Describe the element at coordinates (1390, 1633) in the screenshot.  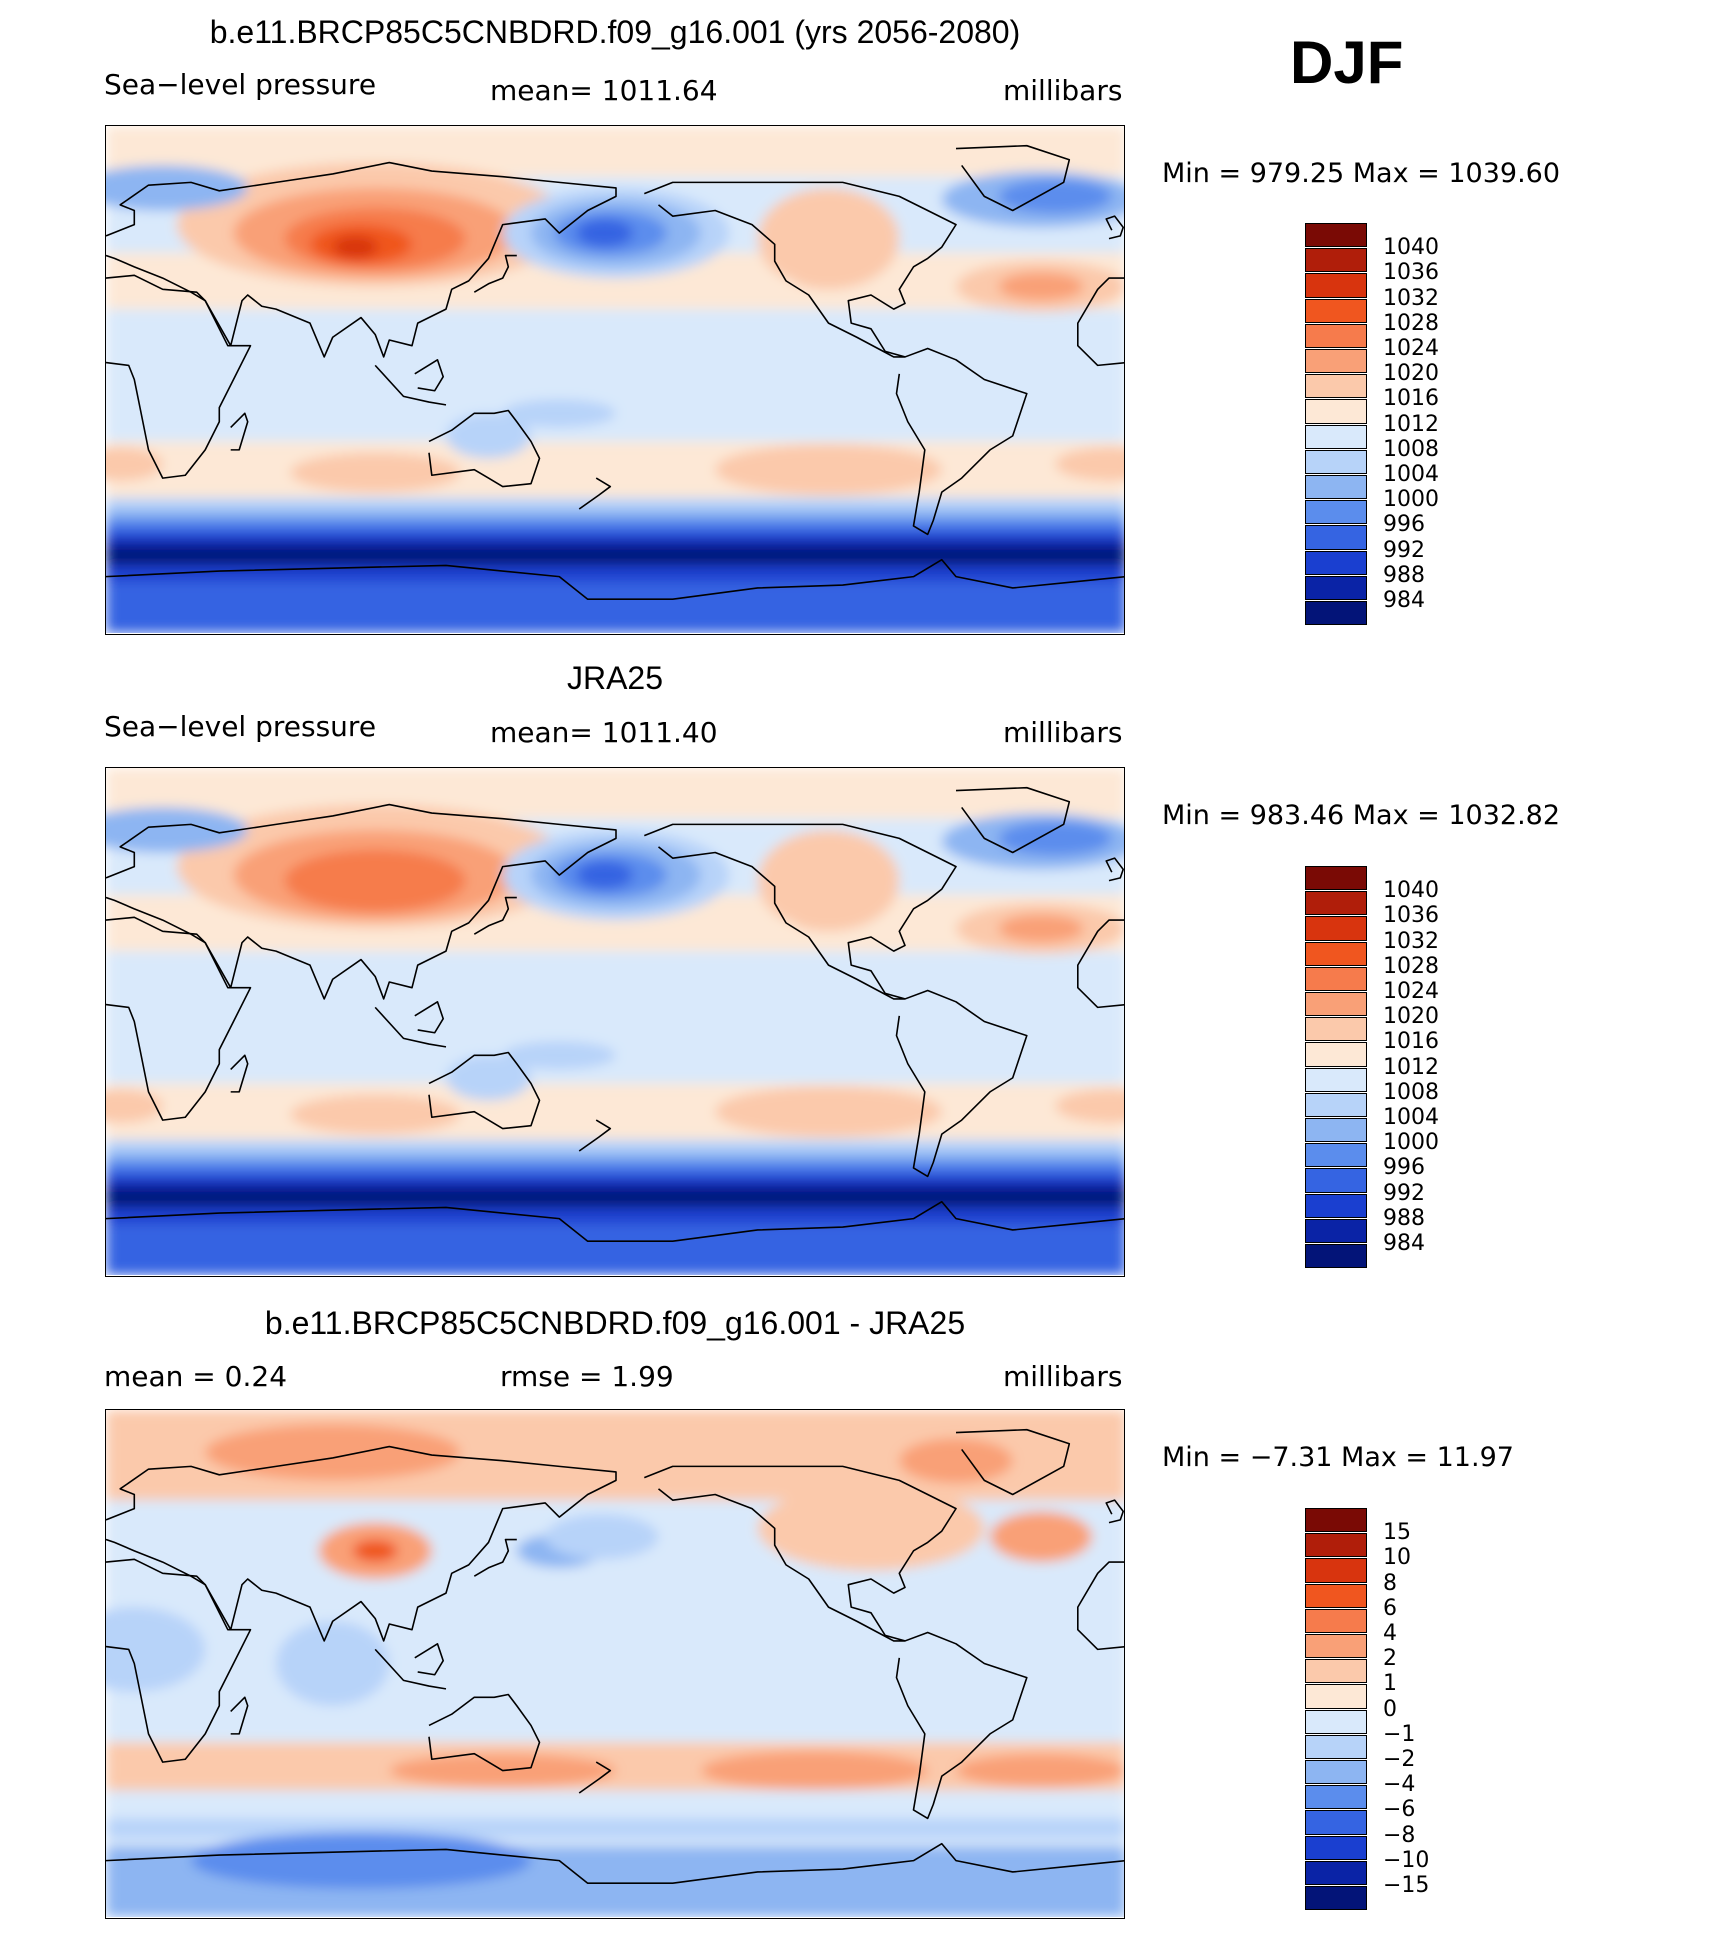
I see `colorbar-tick-label: 4` at that location.